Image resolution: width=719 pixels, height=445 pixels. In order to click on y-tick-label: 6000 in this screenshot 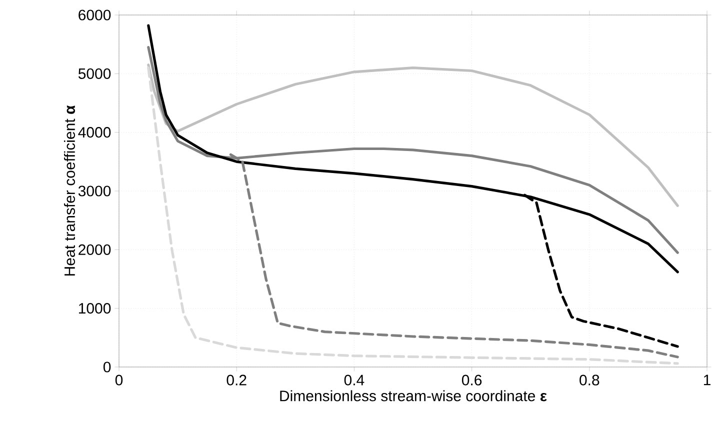, I will do `click(94, 15)`.